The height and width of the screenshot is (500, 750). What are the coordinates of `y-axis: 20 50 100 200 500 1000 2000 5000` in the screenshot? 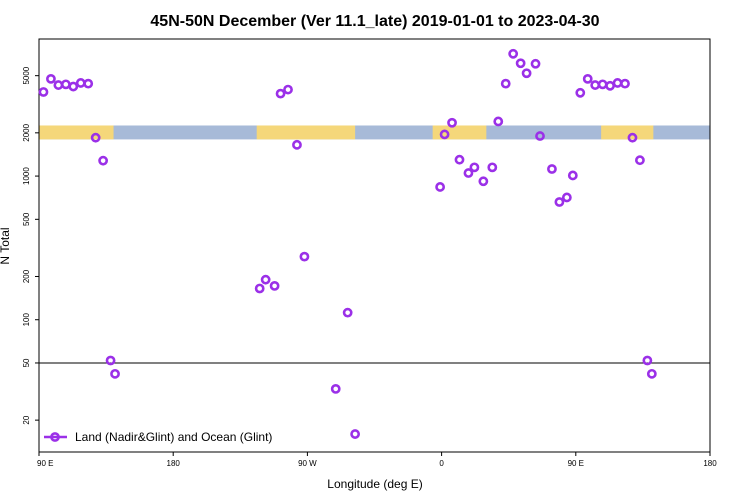 It's located at (30, 245).